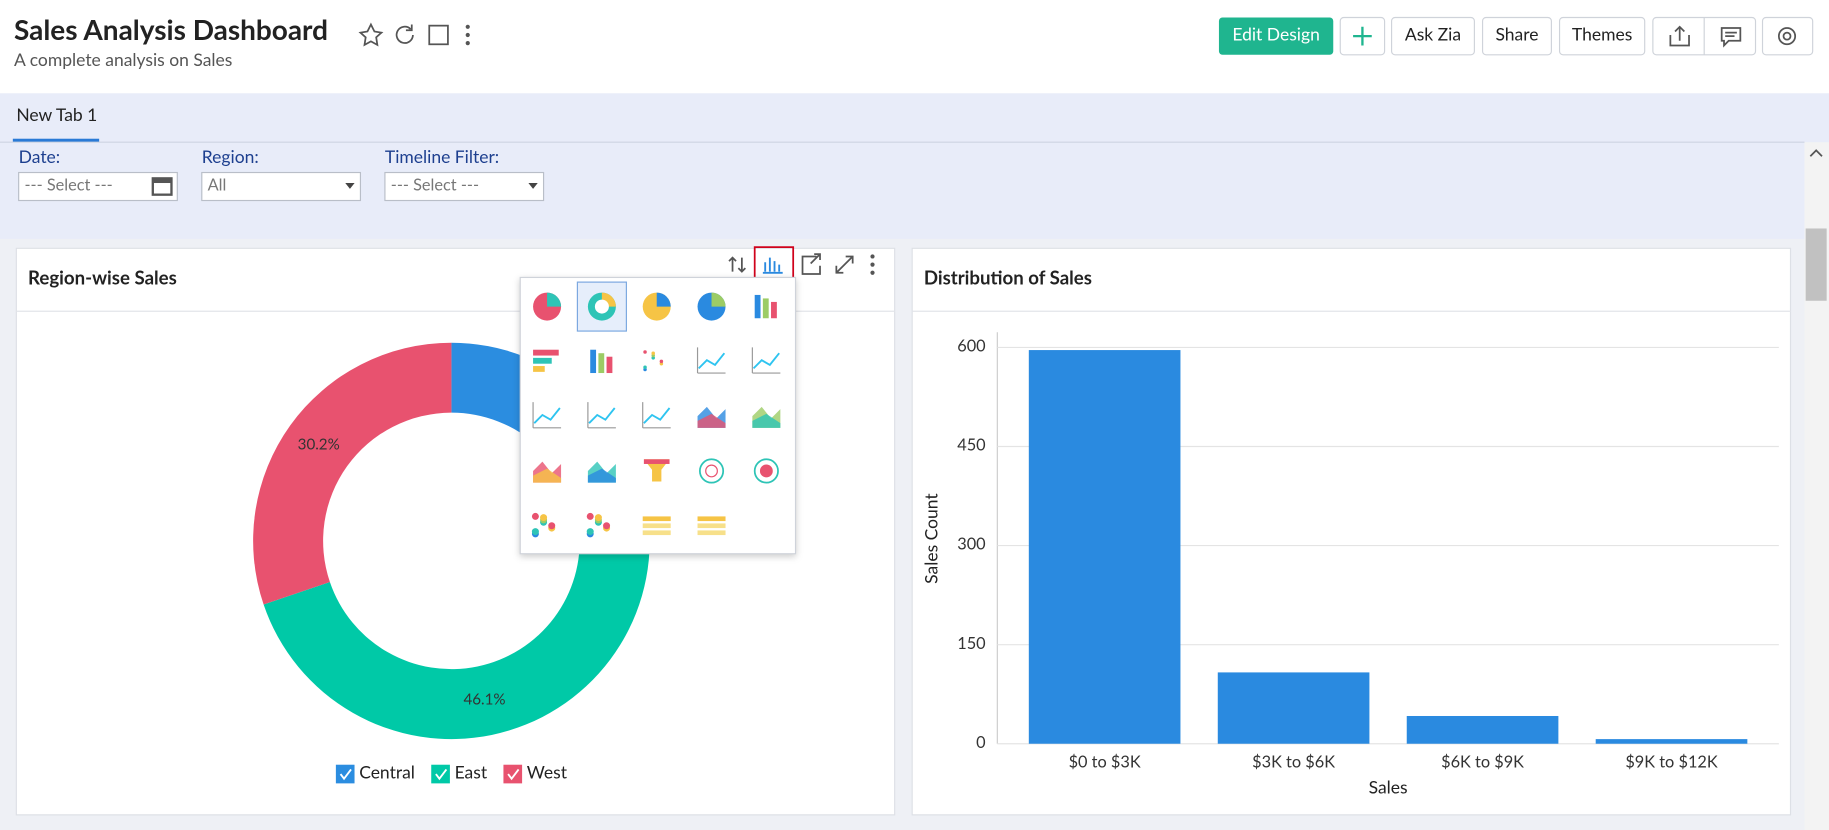 The width and height of the screenshot is (1829, 830). What do you see at coordinates (438, 35) in the screenshot?
I see `save-icon` at bounding box center [438, 35].